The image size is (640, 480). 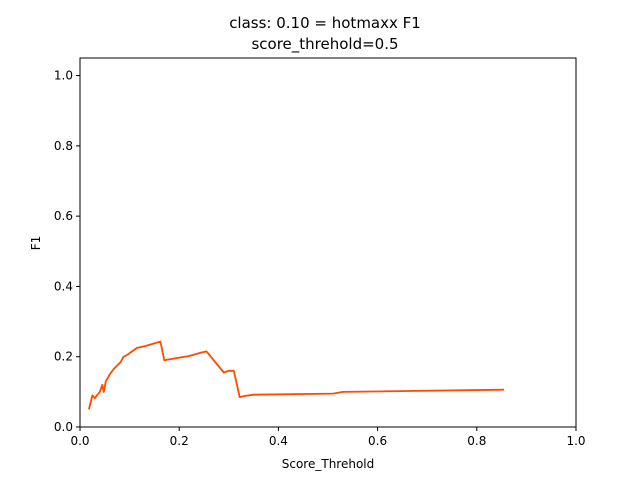 What do you see at coordinates (575, 441) in the screenshot?
I see `x-tick-label: 1.0` at bounding box center [575, 441].